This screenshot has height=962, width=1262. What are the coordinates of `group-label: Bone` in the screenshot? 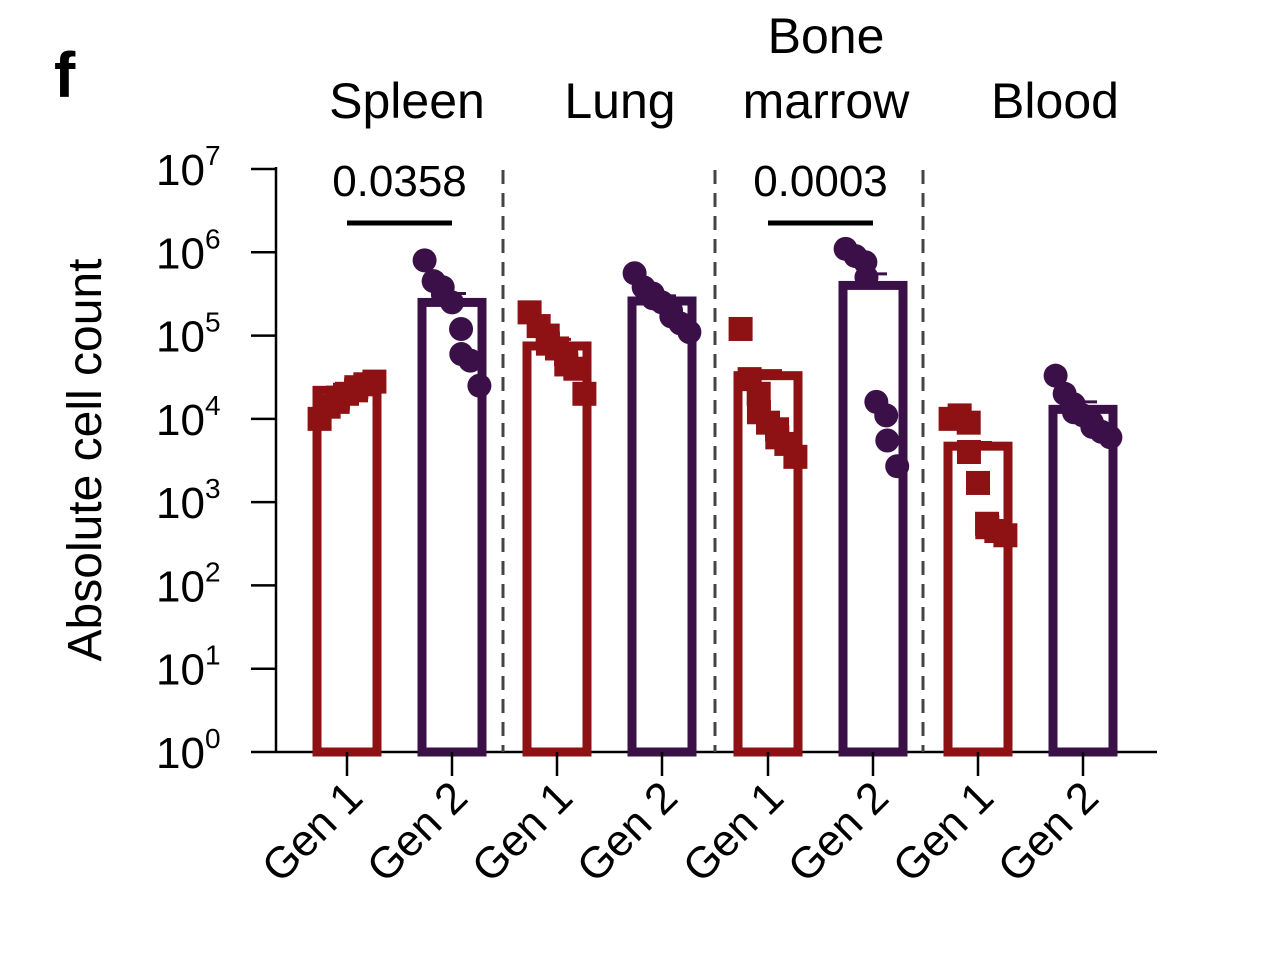 It's located at (826, 36).